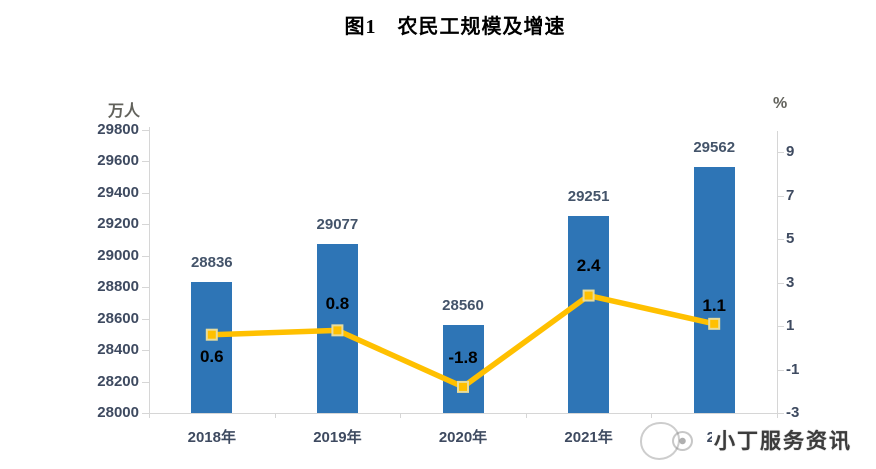  I want to click on y-axis-tick-label: 28600, so click(118, 318).